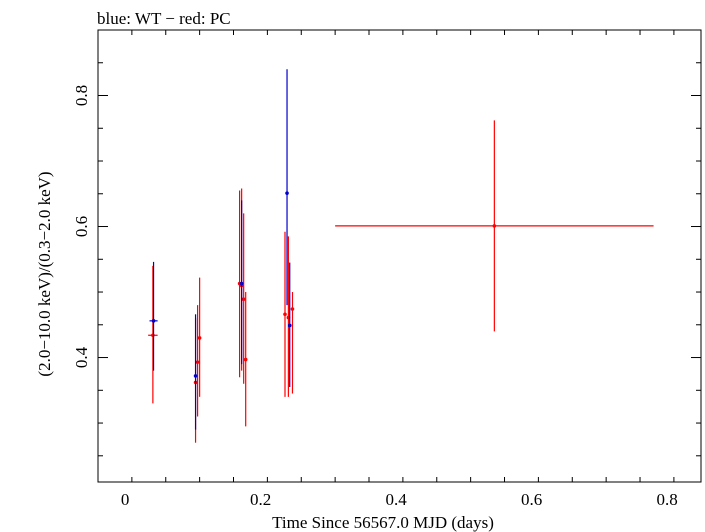 The height and width of the screenshot is (532, 705). What do you see at coordinates (220, 249) in the screenshot?
I see `series-blue` at bounding box center [220, 249].